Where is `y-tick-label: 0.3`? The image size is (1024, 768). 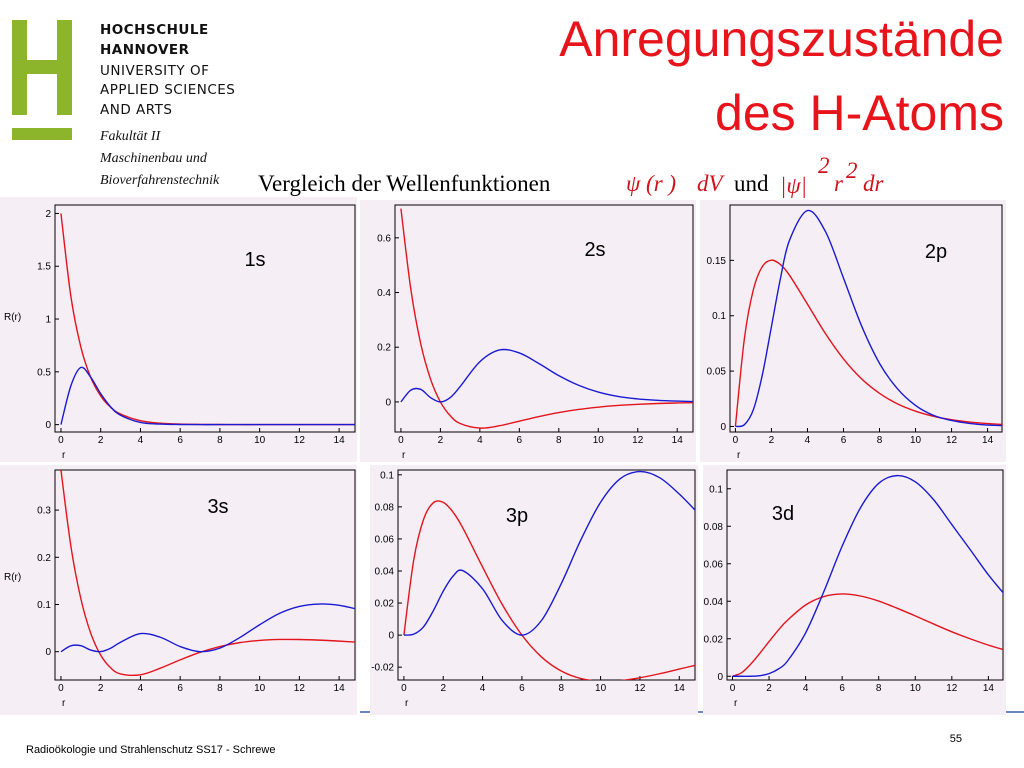
y-tick-label: 0.3 is located at coordinates (44, 511).